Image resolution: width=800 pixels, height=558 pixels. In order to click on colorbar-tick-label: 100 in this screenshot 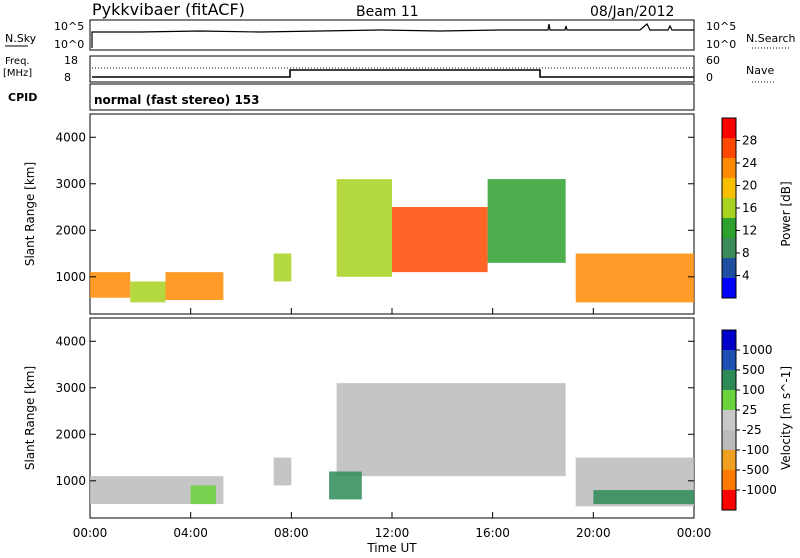, I will do `click(753, 390)`.